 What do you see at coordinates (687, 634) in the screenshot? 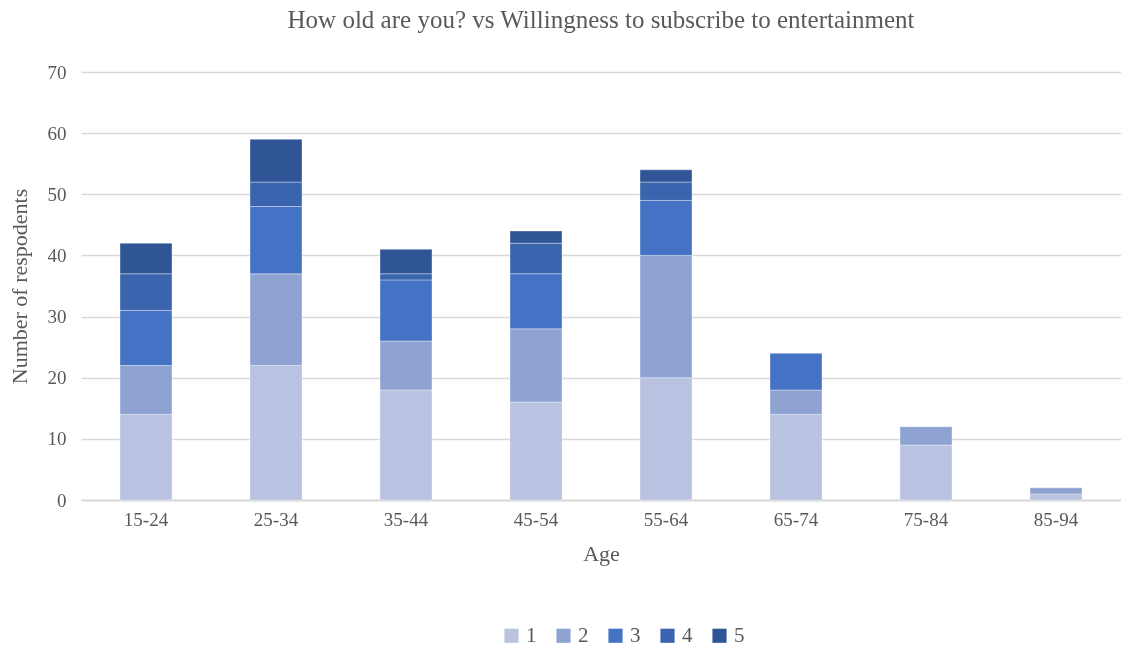
I see `legend-label: 4` at bounding box center [687, 634].